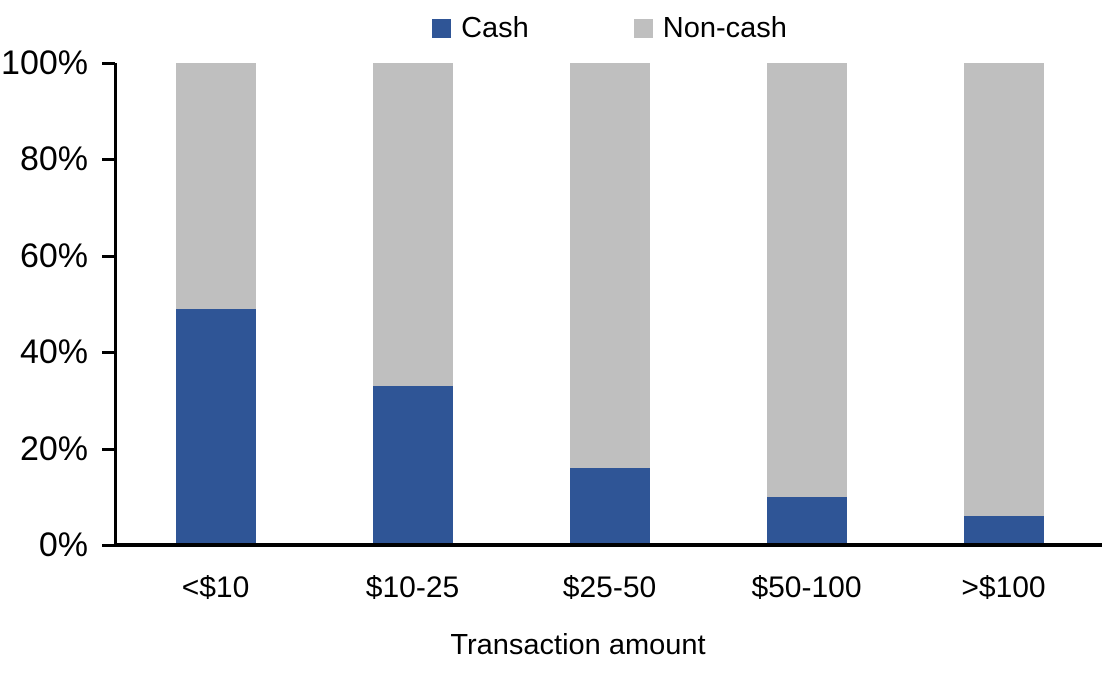 Image resolution: width=1102 pixels, height=673 pixels. Describe the element at coordinates (608, 545) in the screenshot. I see `x-axis-line` at that location.